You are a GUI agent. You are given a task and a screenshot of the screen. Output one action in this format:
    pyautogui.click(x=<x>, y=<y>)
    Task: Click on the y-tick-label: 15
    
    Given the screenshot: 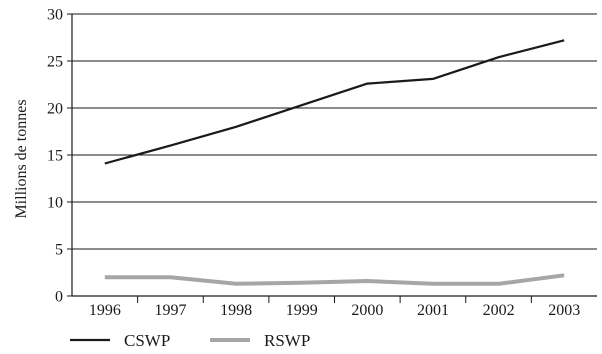 What is the action you would take?
    pyautogui.click(x=55, y=156)
    